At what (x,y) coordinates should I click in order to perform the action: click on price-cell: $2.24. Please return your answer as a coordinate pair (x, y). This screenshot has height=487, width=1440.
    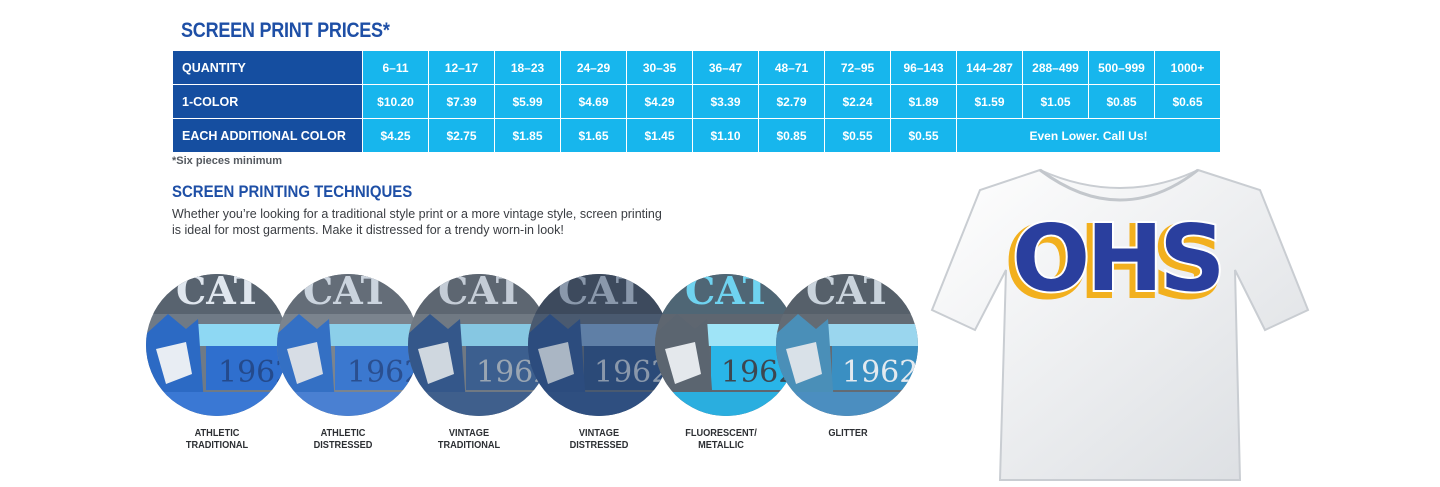
    Looking at the image, I should click on (857, 101).